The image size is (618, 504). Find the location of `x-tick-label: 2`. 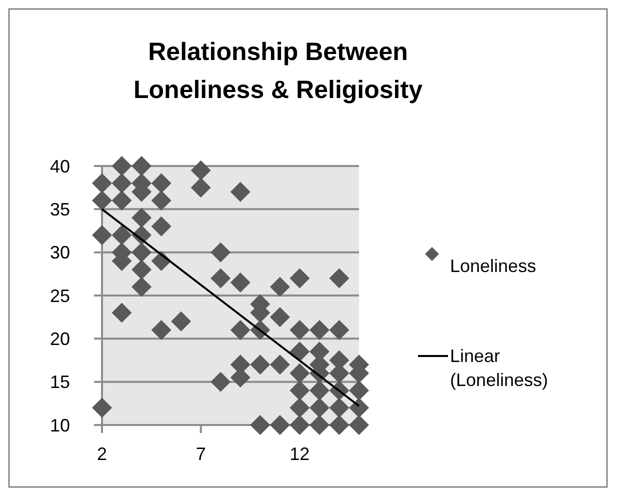

x-tick-label: 2 is located at coordinates (102, 454).